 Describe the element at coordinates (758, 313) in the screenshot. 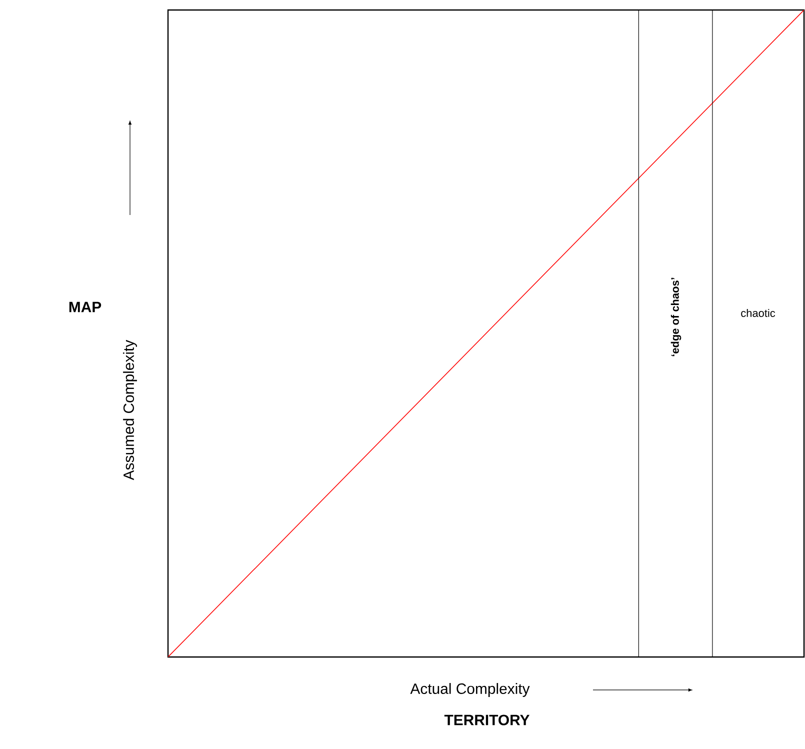

I see `annotation: chaotic` at that location.